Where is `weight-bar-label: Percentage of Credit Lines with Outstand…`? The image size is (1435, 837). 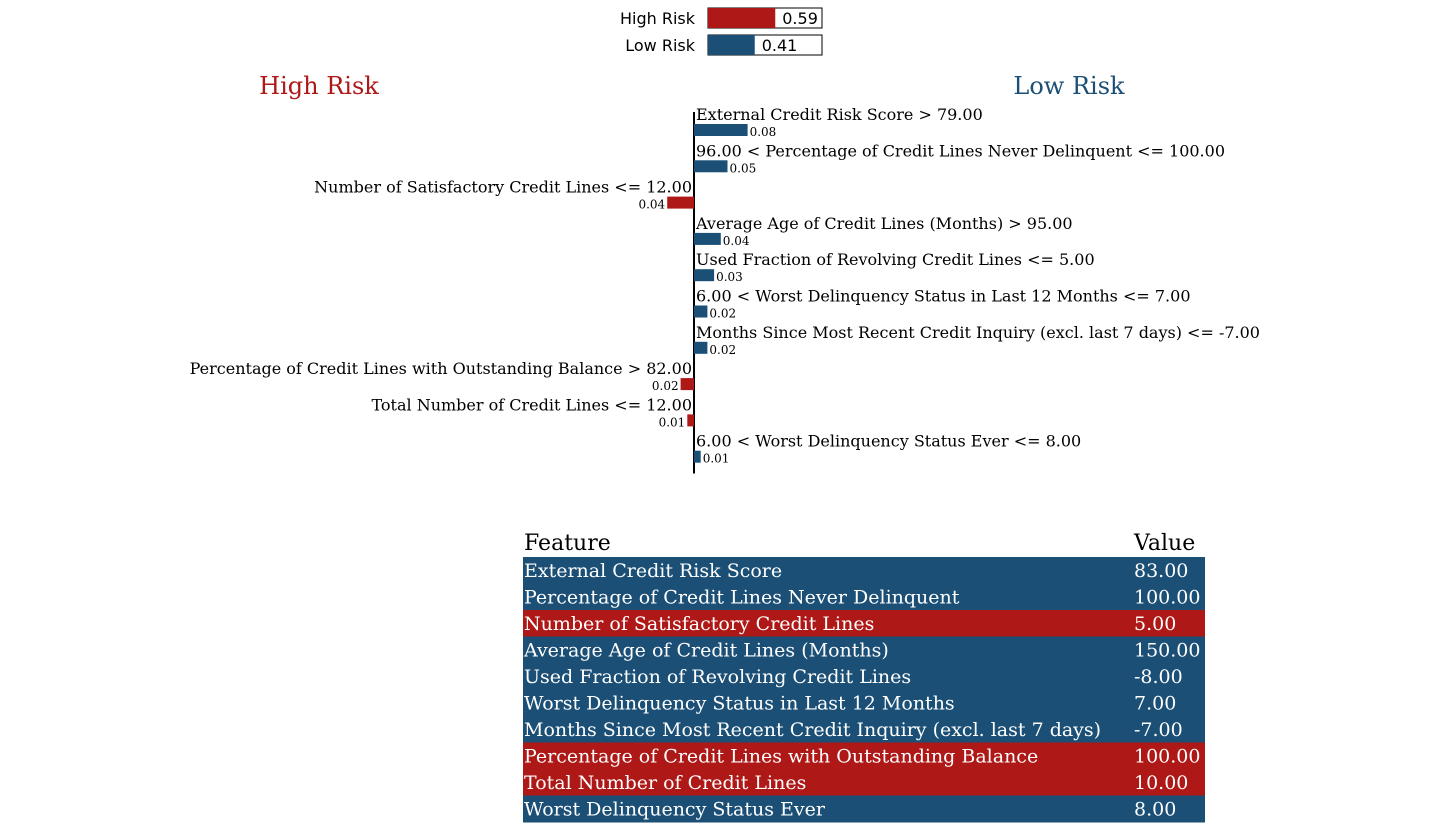
weight-bar-label: Percentage of Credit Lines with Outstand… is located at coordinates (441, 368).